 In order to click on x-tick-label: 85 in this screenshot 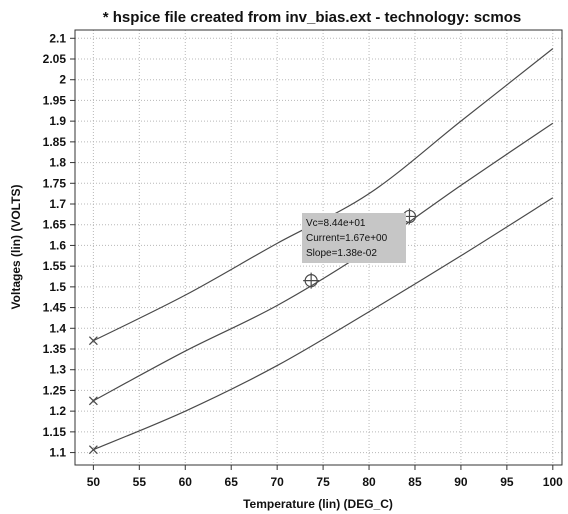, I will do `click(415, 482)`.